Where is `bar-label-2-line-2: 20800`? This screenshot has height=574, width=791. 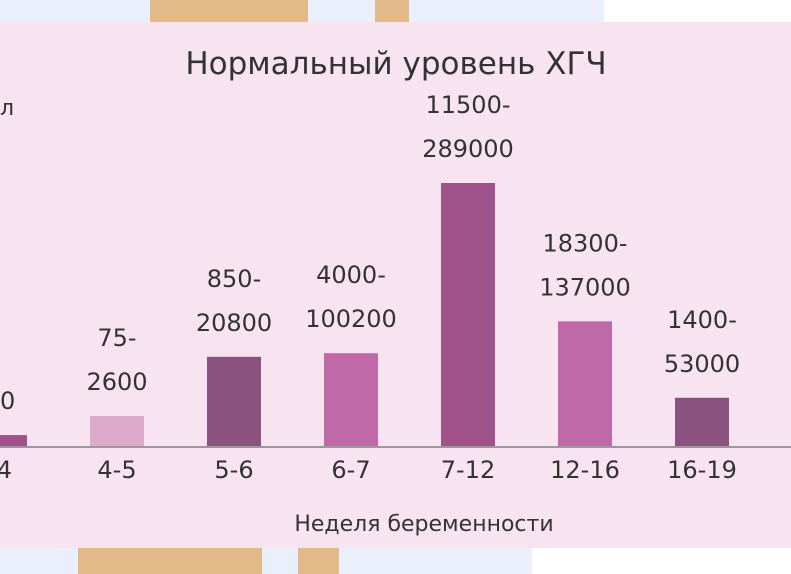 bar-label-2-line-2: 20800 is located at coordinates (234, 323).